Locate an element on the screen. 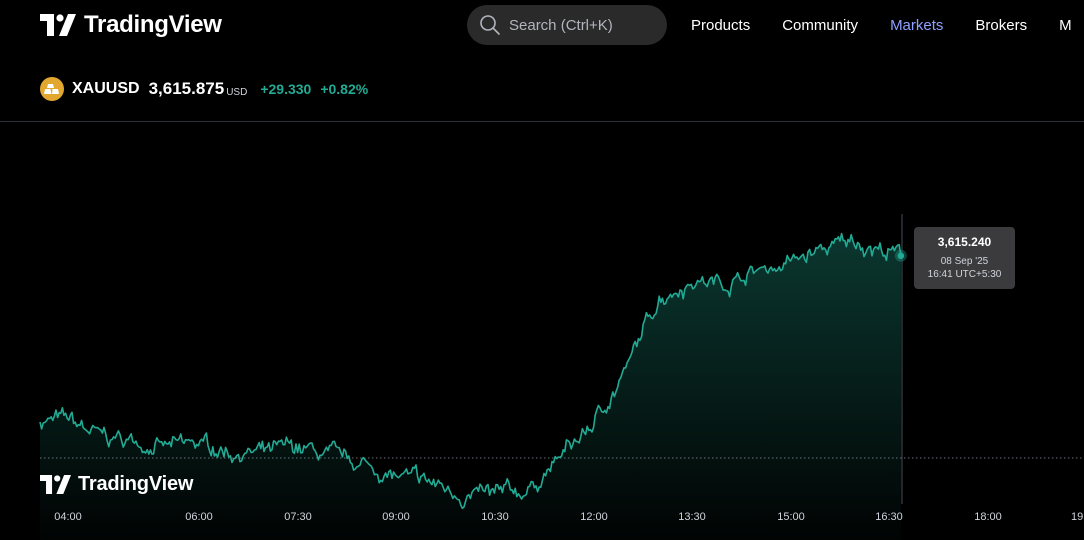 The height and width of the screenshot is (540, 1084). tooltip-time: 16:41 UTC+5:30 is located at coordinates (964, 274).